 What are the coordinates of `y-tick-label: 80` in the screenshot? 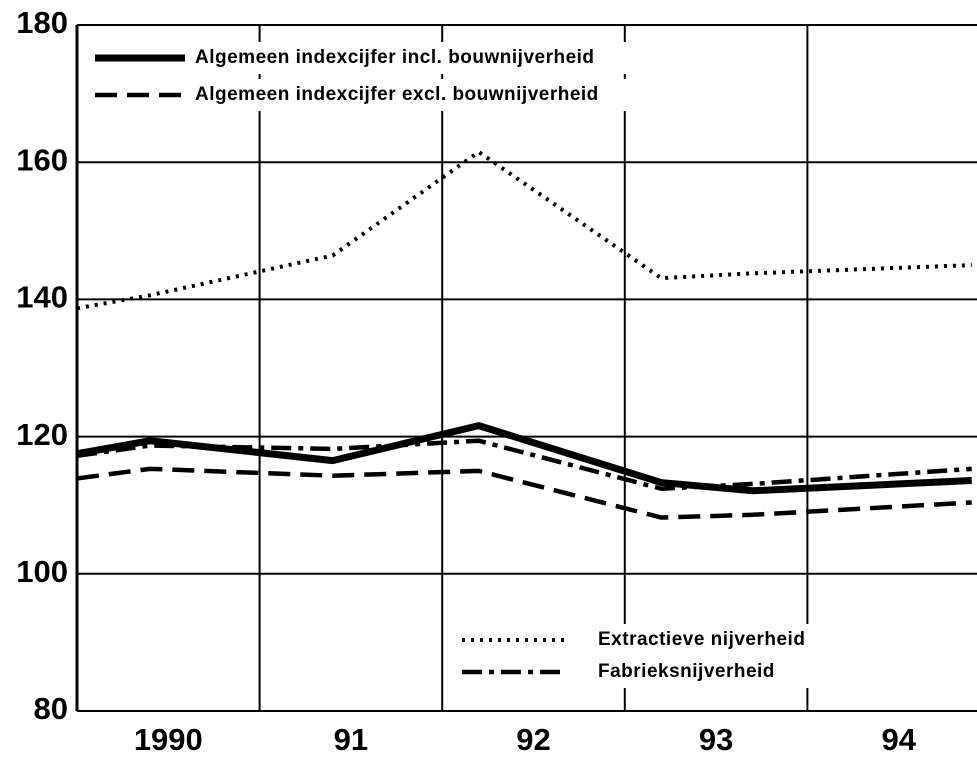 It's located at (51, 708).